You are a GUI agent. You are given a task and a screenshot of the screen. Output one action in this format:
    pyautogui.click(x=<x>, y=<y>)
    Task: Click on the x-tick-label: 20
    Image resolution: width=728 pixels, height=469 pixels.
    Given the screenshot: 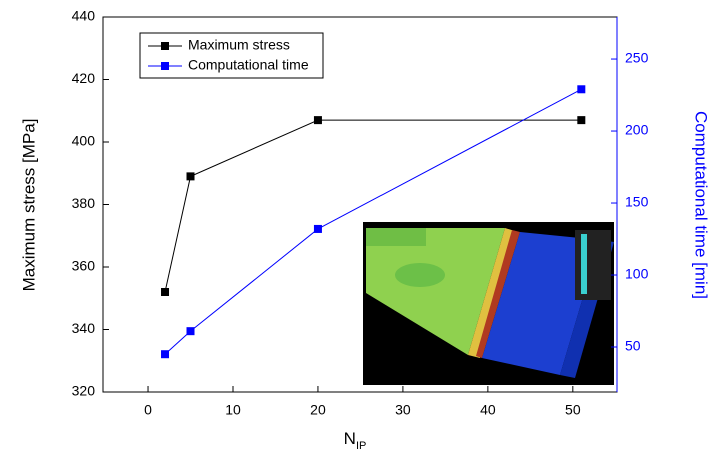 What is the action you would take?
    pyautogui.click(x=318, y=410)
    